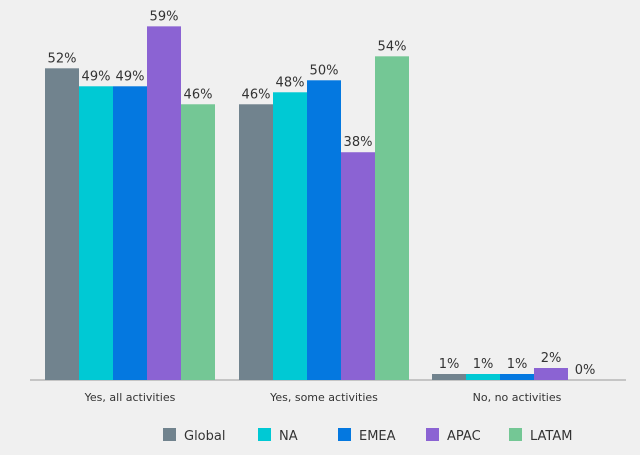 Image resolution: width=640 pixels, height=455 pixels. Describe the element at coordinates (551, 358) in the screenshot. I see `data-label-apac-3: 2%` at that location.